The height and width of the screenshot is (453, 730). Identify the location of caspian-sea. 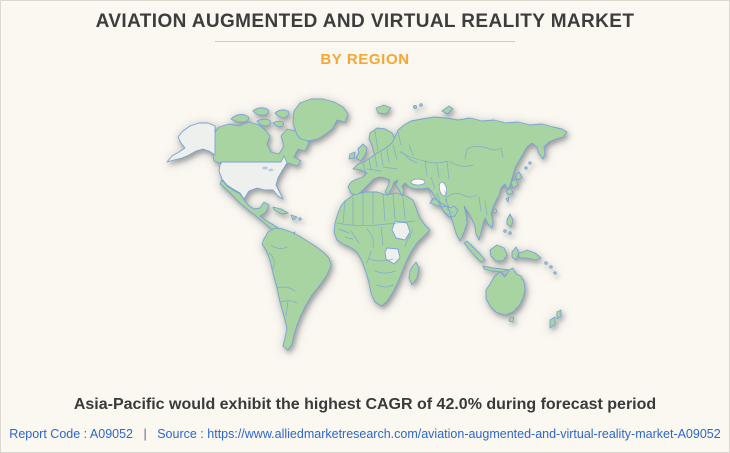
(443, 189).